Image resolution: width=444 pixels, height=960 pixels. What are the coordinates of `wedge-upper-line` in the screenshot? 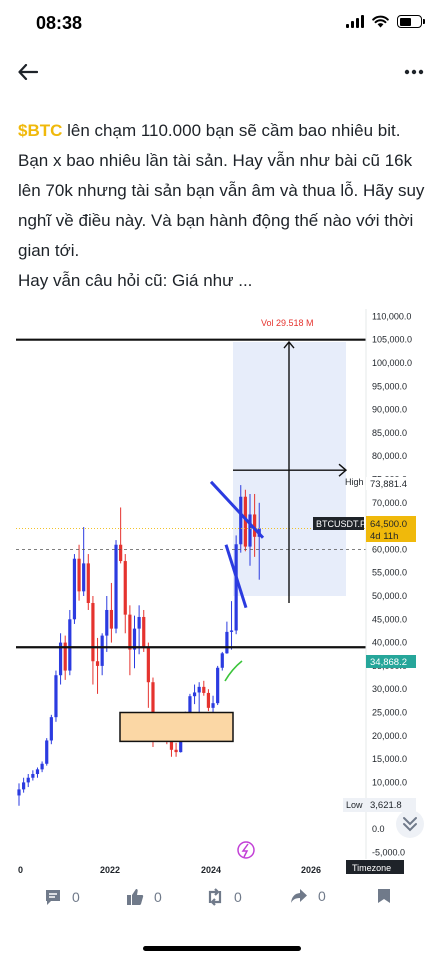 It's located at (237, 509).